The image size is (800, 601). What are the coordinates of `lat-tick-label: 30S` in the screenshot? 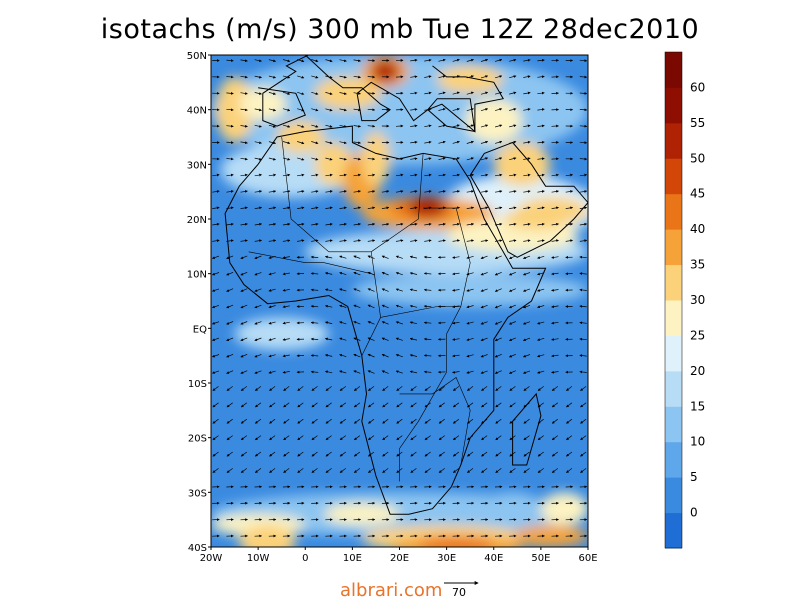 It's located at (197, 493).